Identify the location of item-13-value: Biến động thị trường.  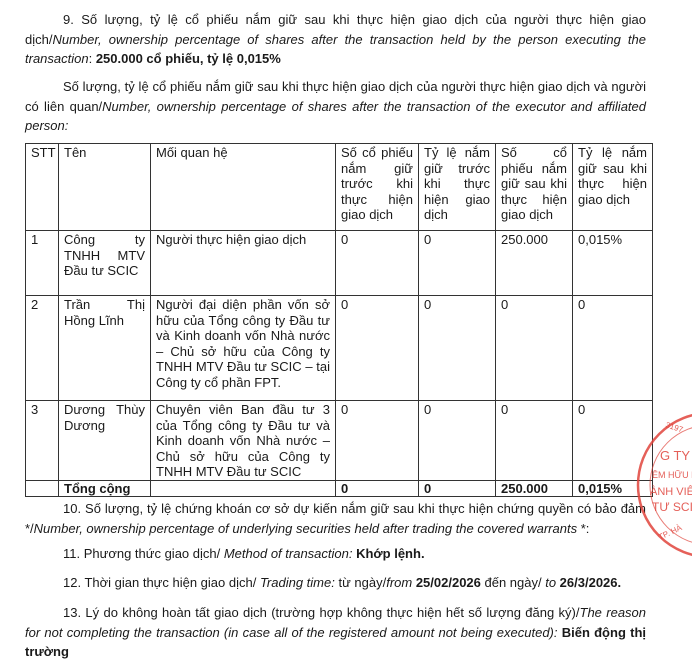
(335, 642).